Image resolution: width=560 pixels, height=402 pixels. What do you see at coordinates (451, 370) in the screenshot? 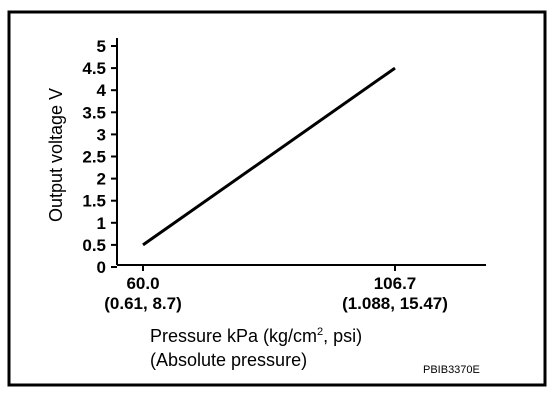
I see `figure-code: PBIB3370E` at bounding box center [451, 370].